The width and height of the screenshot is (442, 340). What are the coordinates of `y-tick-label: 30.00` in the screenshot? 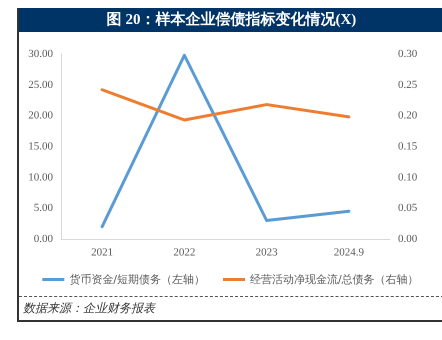 It's located at (41, 54).